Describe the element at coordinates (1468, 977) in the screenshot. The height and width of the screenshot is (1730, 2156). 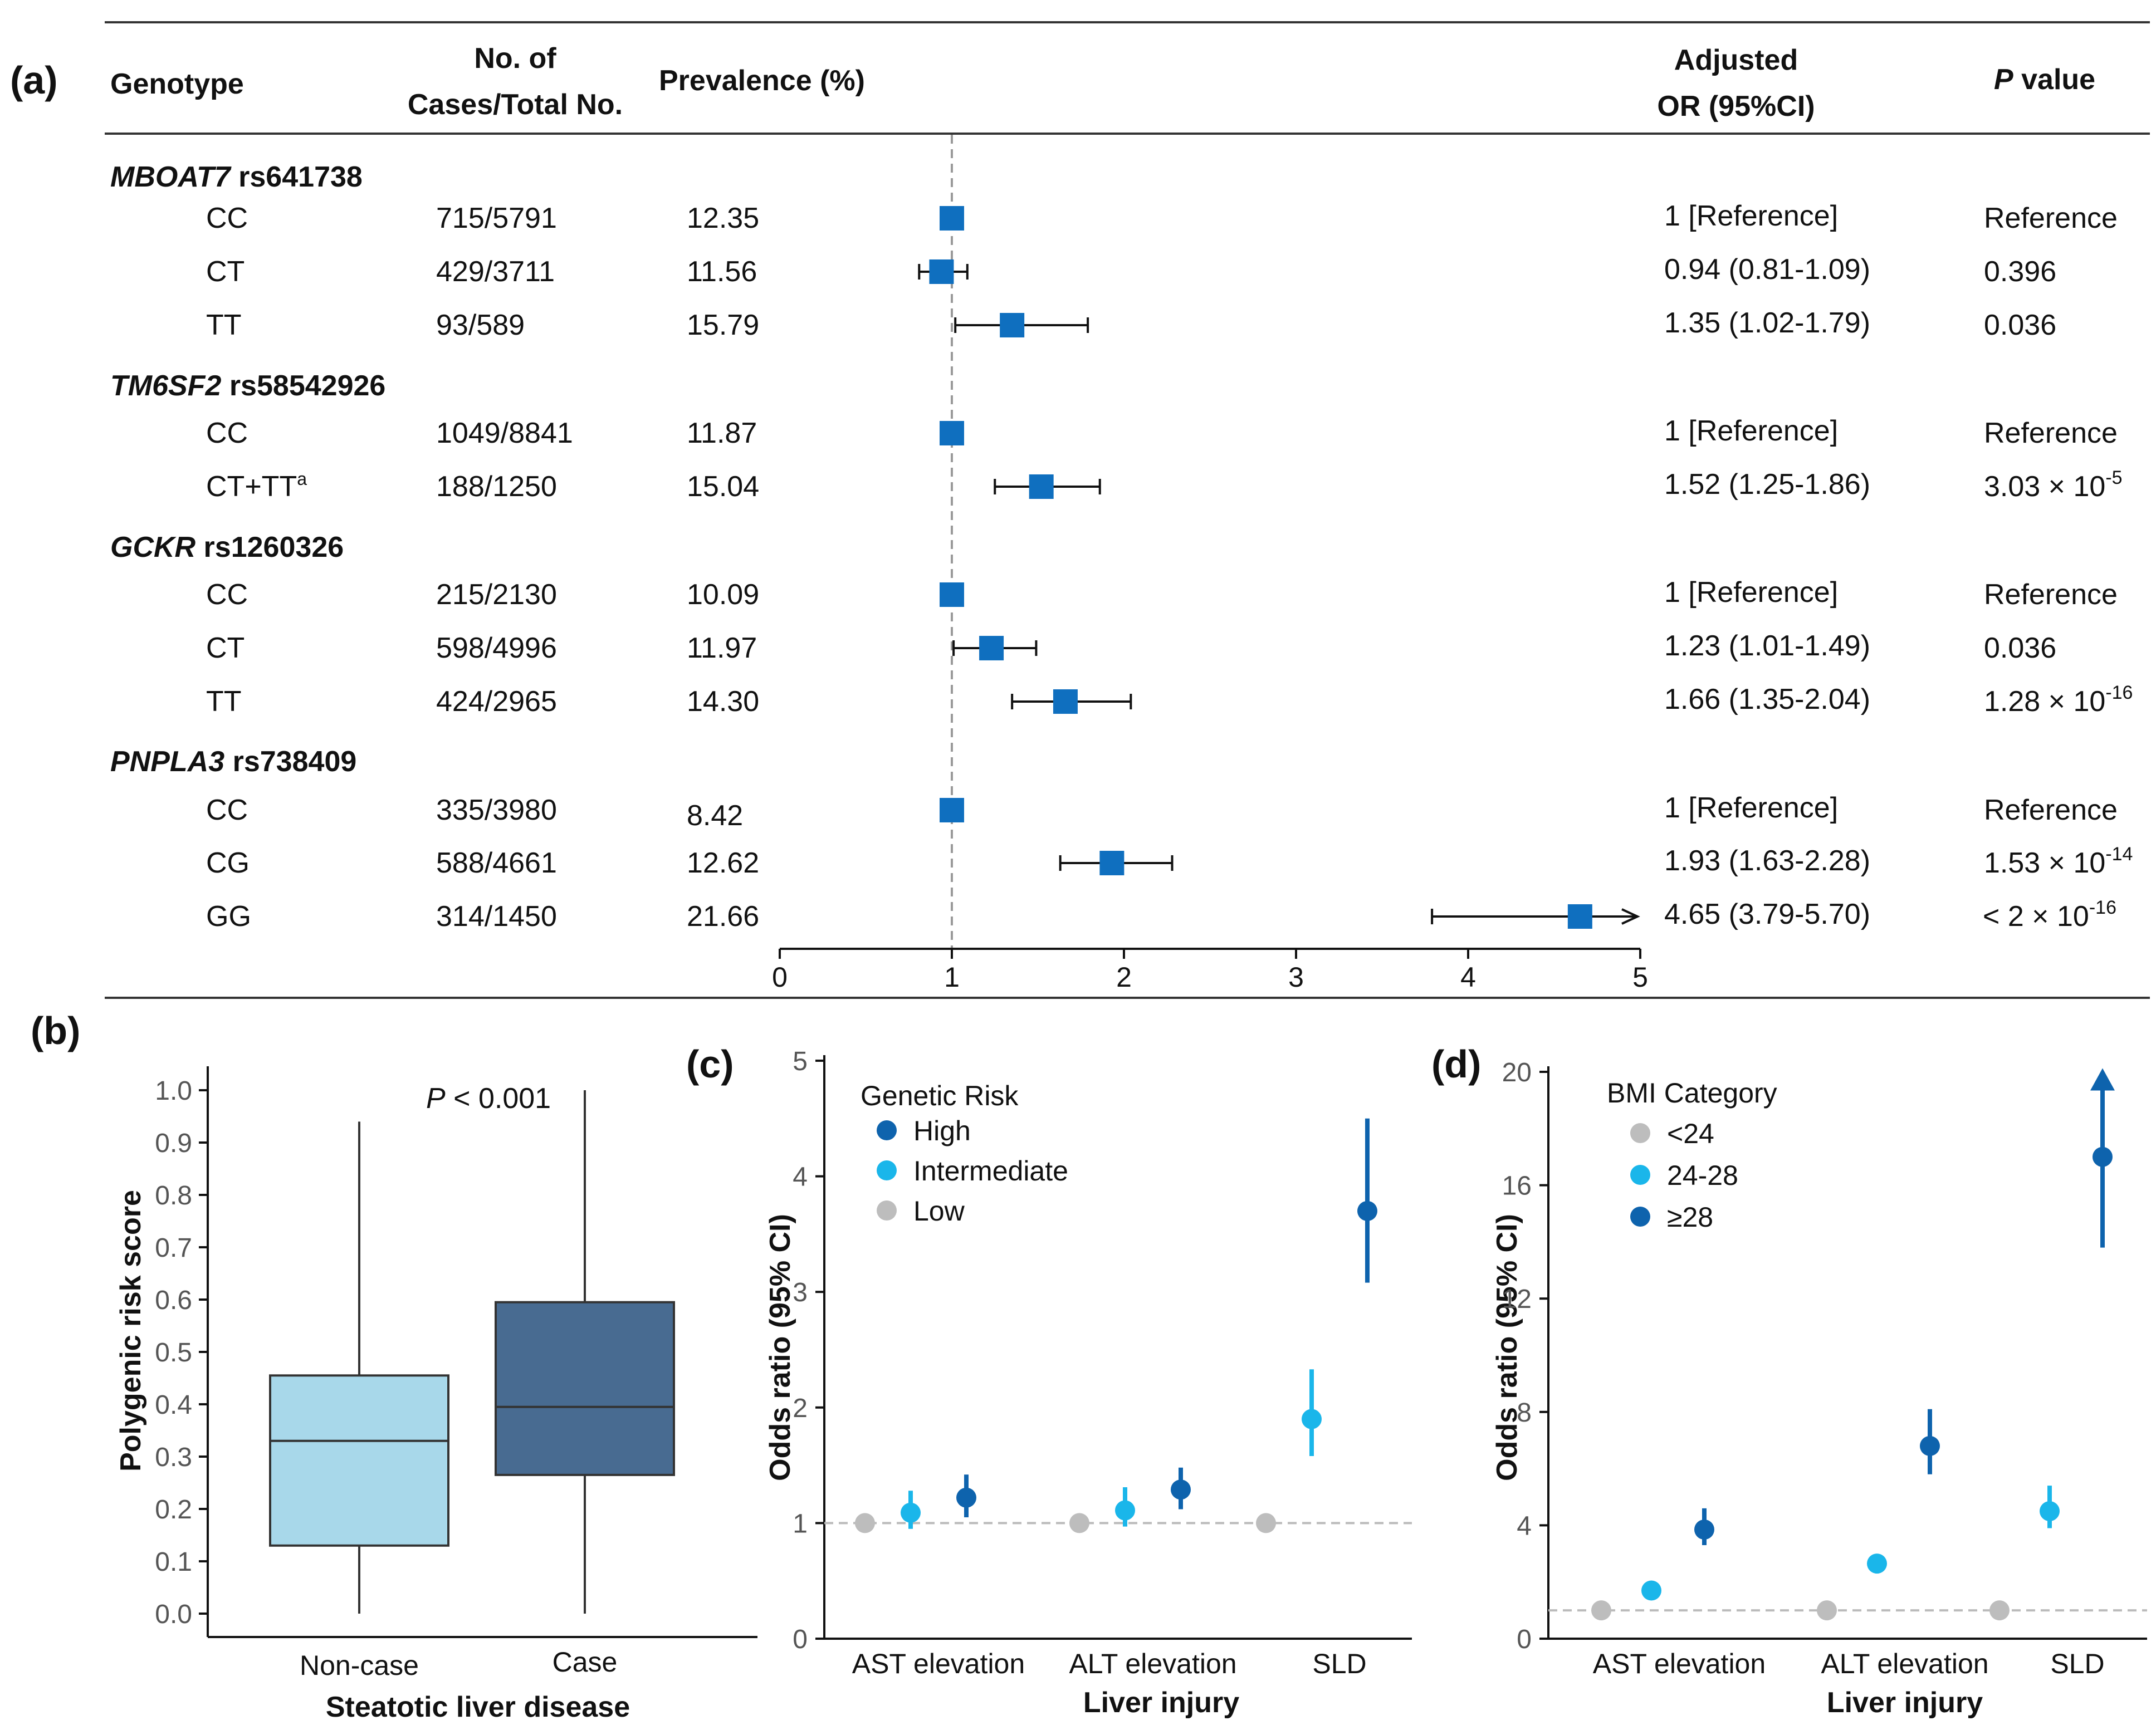
I see `forest-x-tick-label: 4` at that location.